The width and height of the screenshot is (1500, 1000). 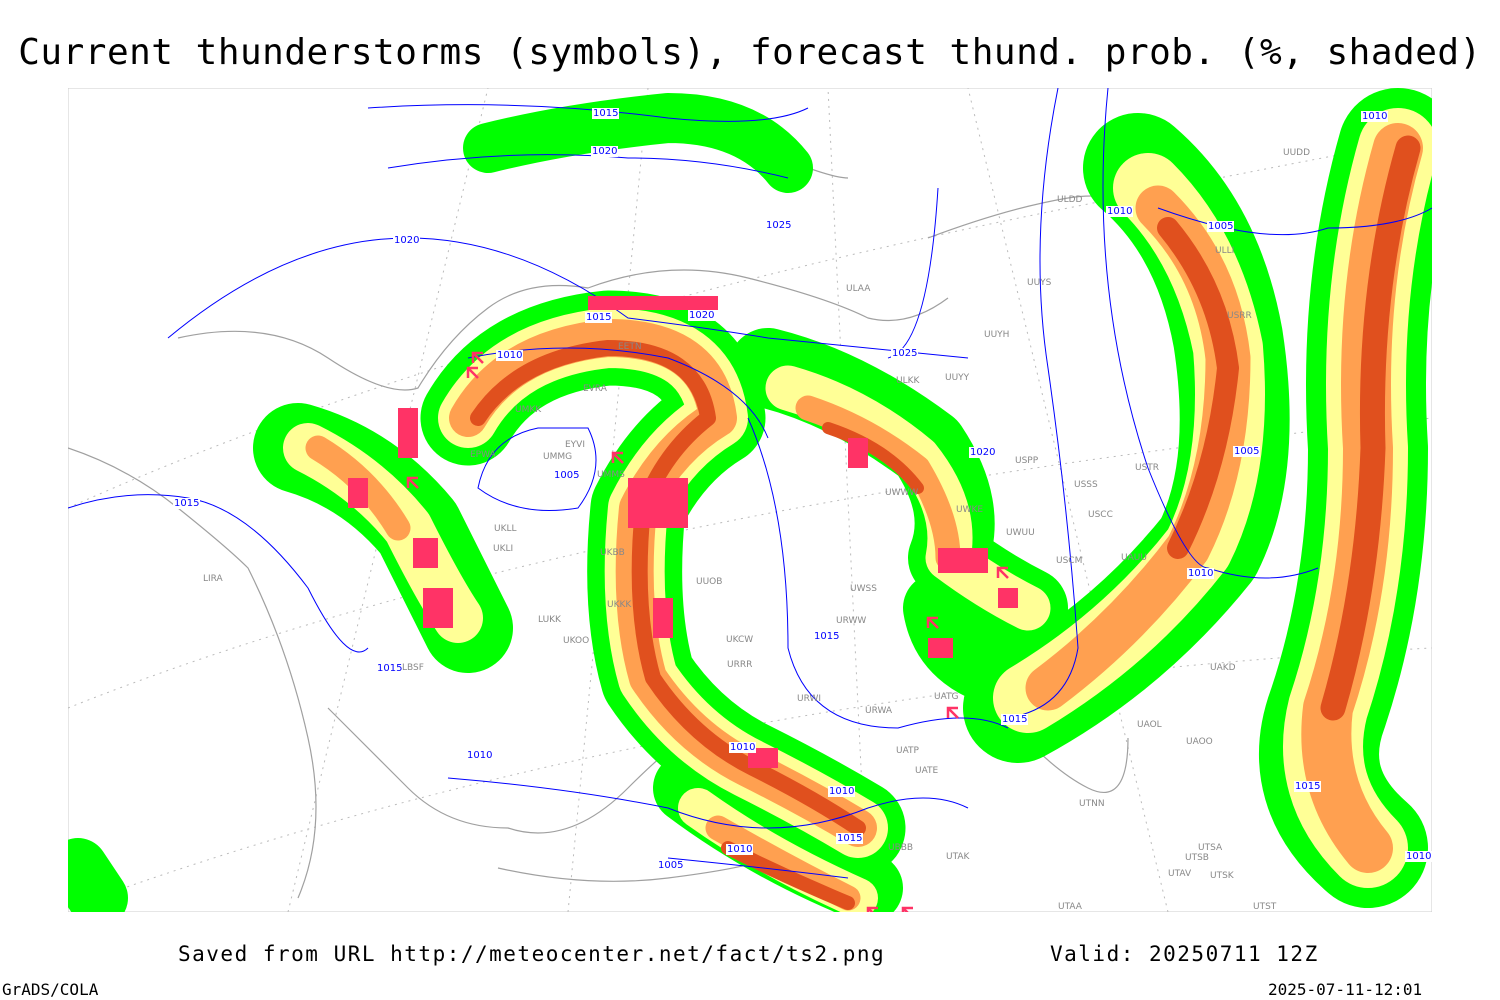 I want to click on station-label: UTAK, so click(x=958, y=857).